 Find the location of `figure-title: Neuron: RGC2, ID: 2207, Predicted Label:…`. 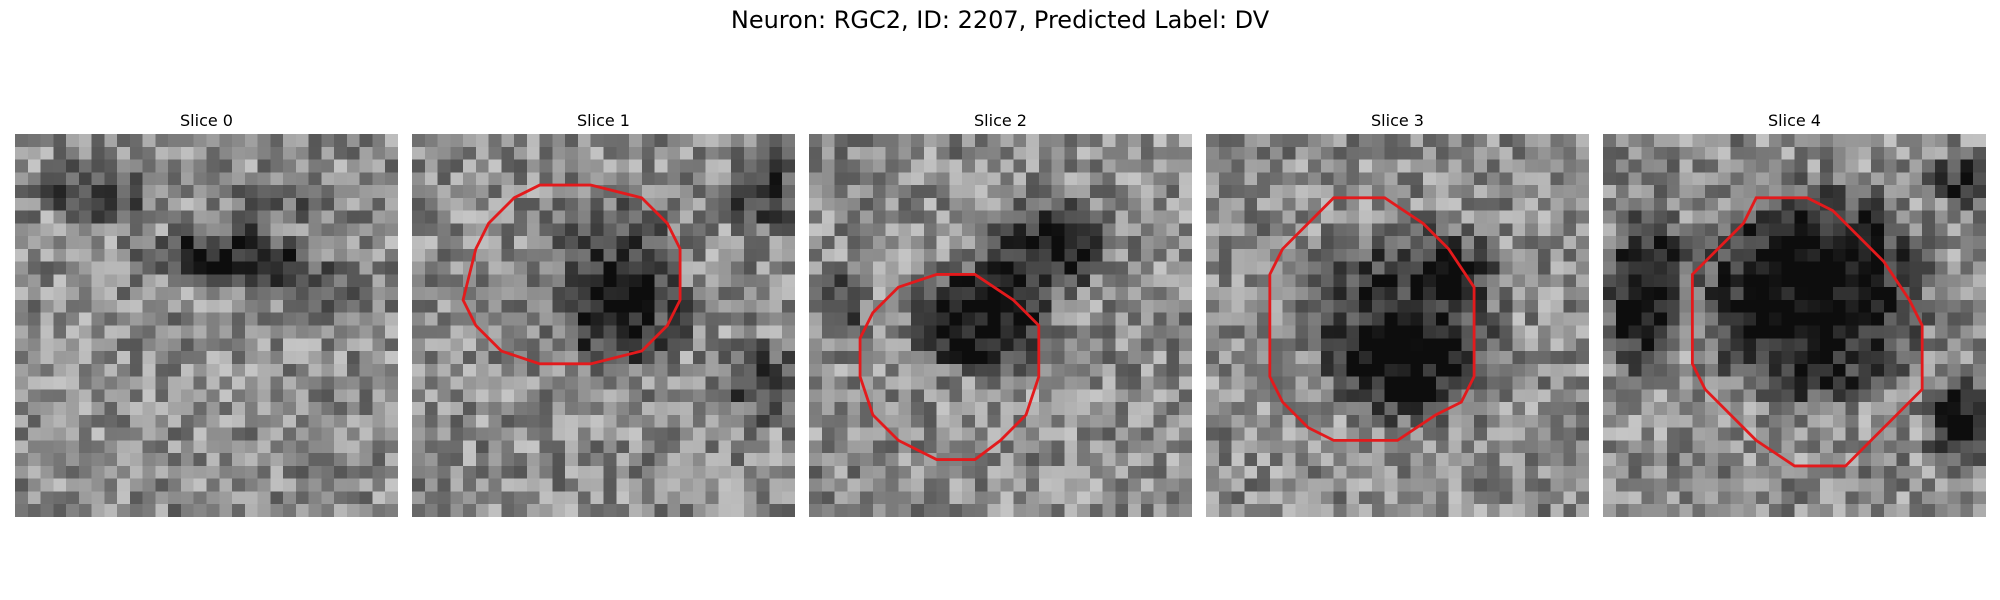

figure-title: Neuron: RGC2, ID: 2207, Predicted Label:… is located at coordinates (1000, 20).